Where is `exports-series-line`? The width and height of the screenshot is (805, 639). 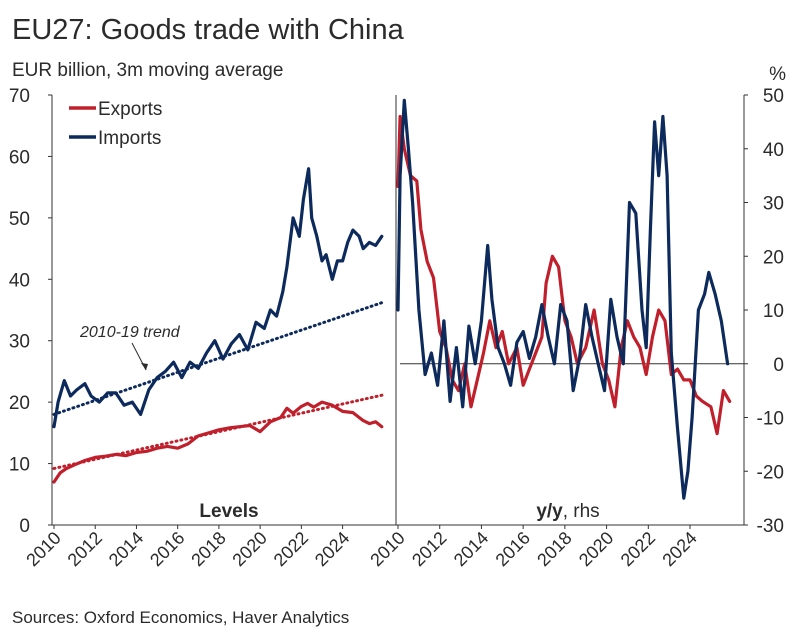
exports-series-line is located at coordinates (218, 442).